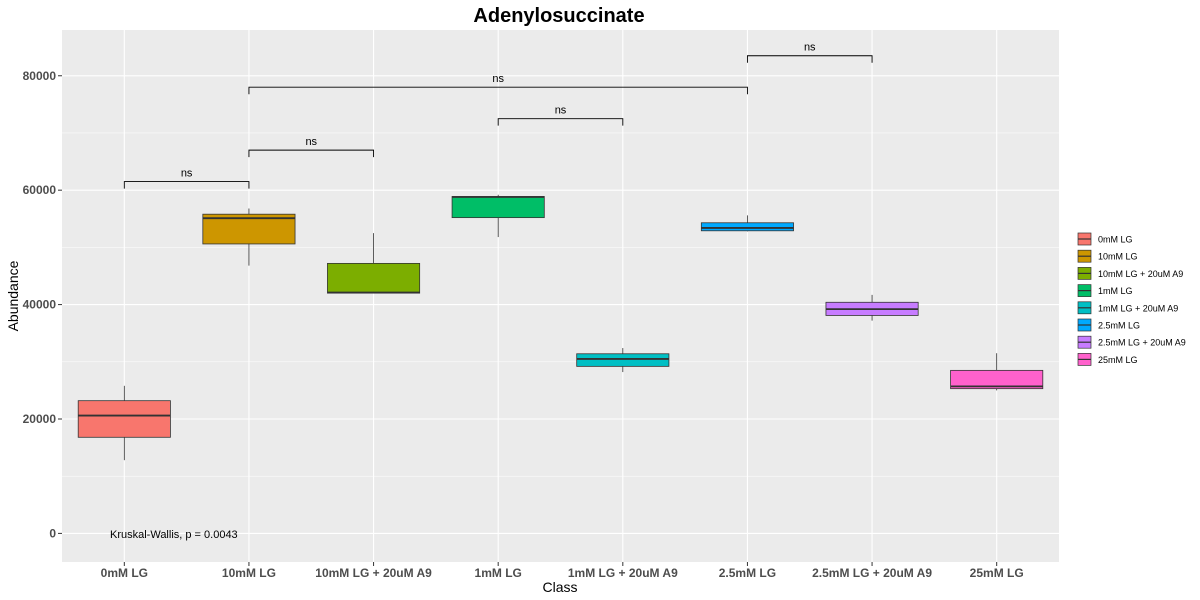  I want to click on x-tick-label: 0mM LG, so click(124, 573).